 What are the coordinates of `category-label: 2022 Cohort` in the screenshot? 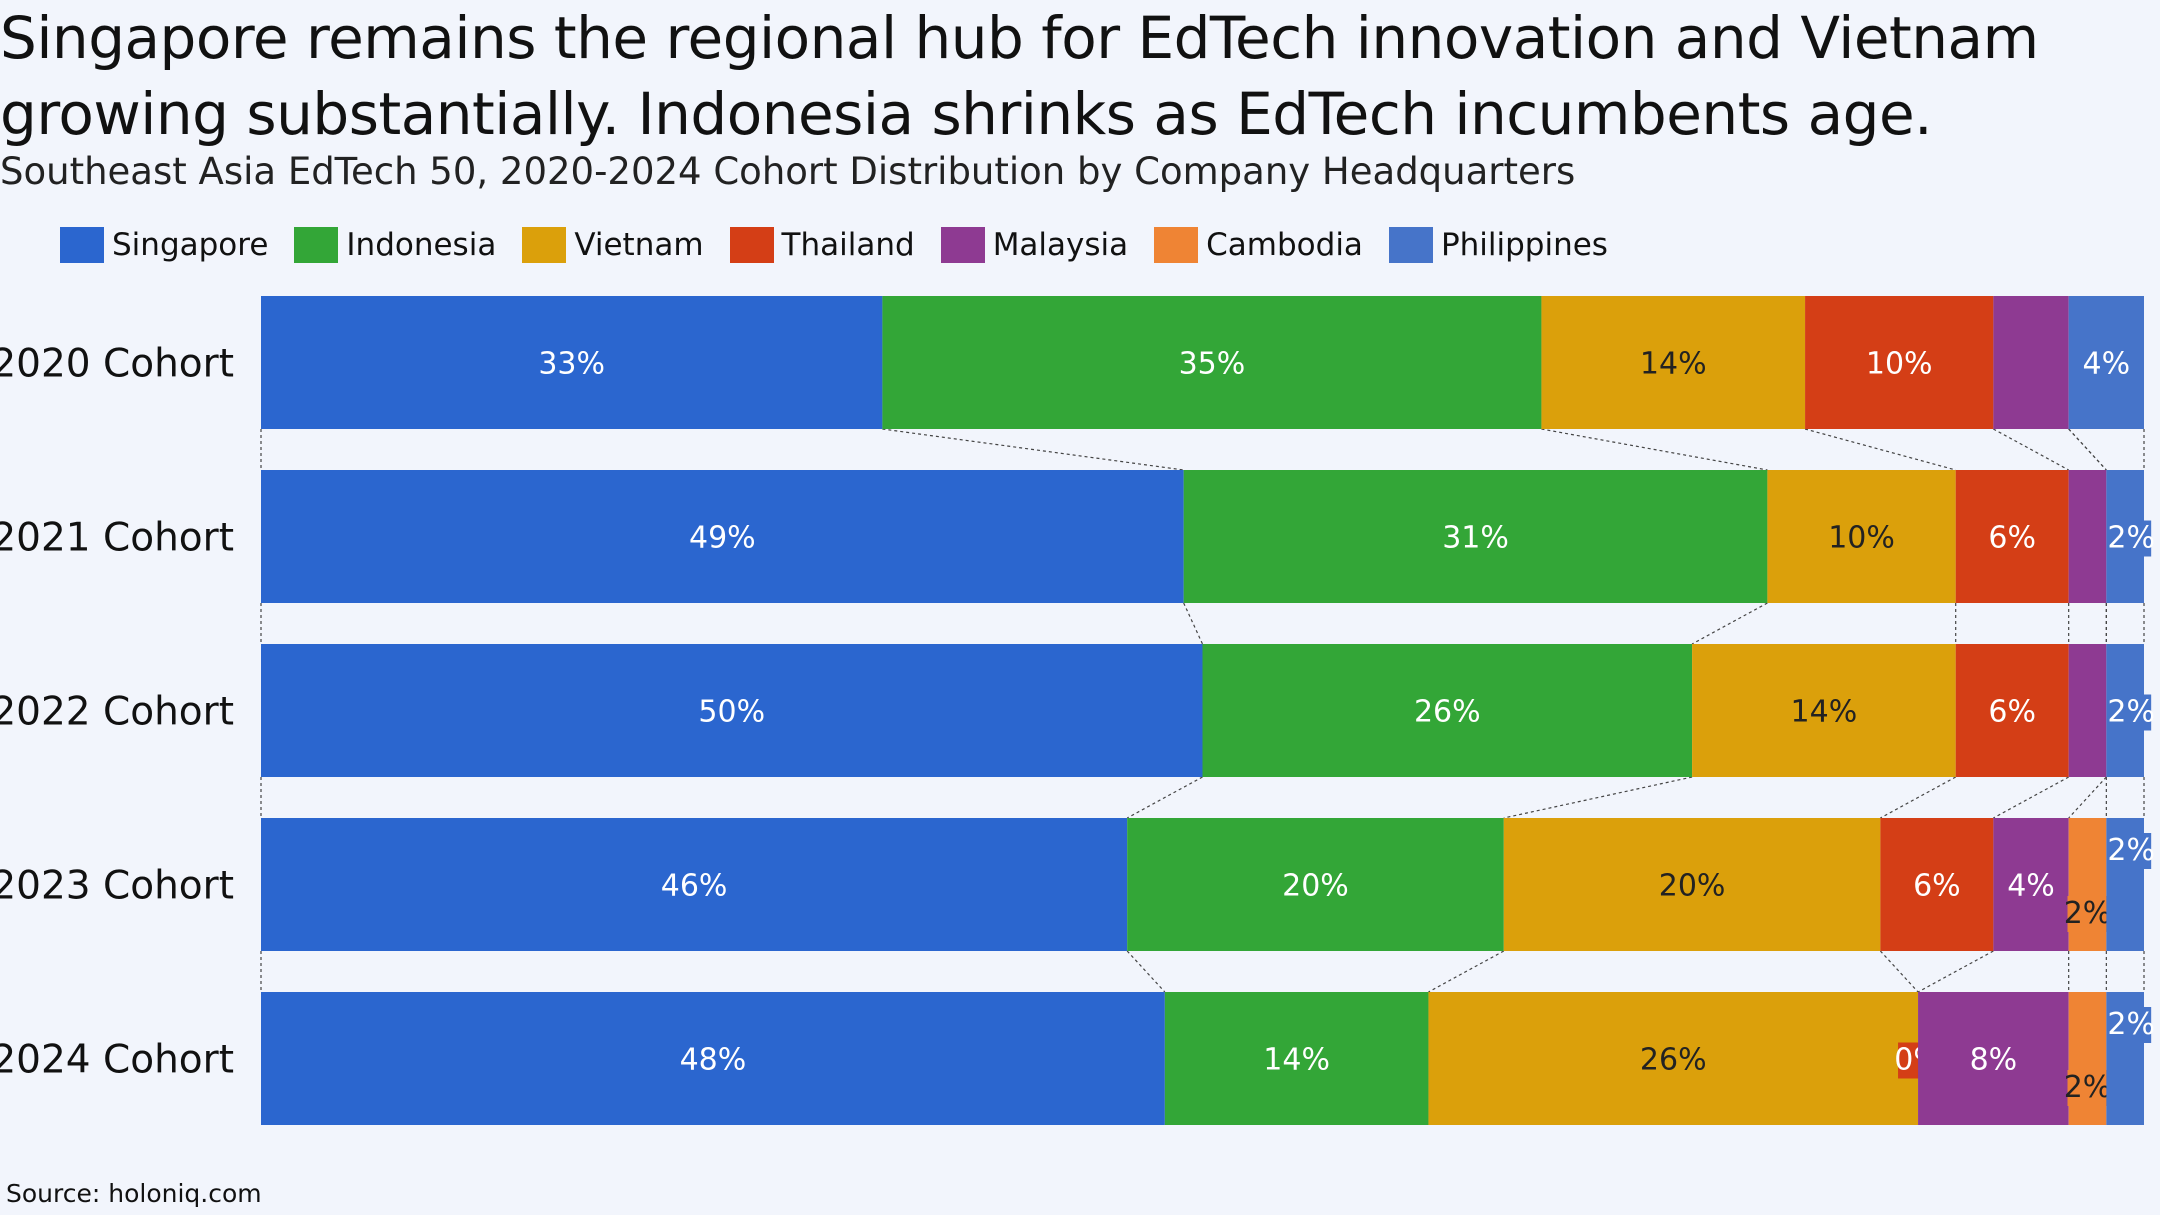 It's located at (117, 712).